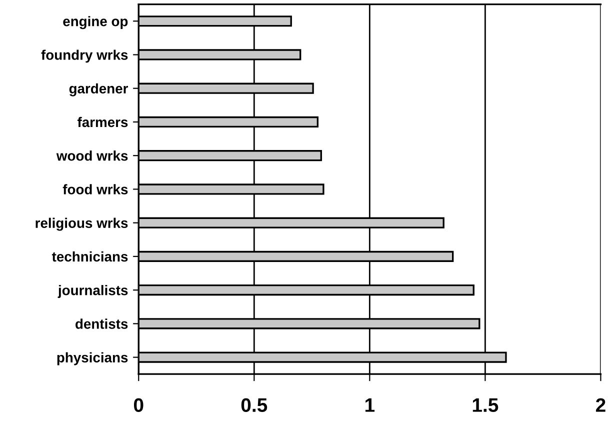  What do you see at coordinates (98, 89) in the screenshot?
I see `y-tick-label: gardener` at bounding box center [98, 89].